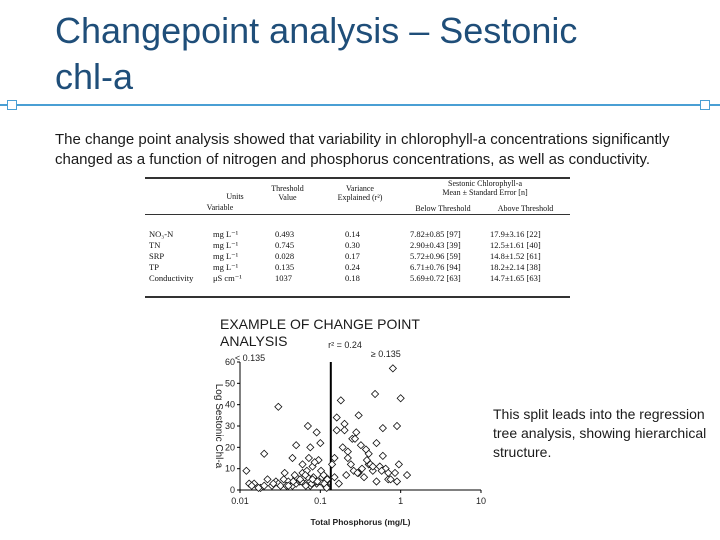  Describe the element at coordinates (230, 405) in the screenshot. I see `y-tick-label: 40` at that location.